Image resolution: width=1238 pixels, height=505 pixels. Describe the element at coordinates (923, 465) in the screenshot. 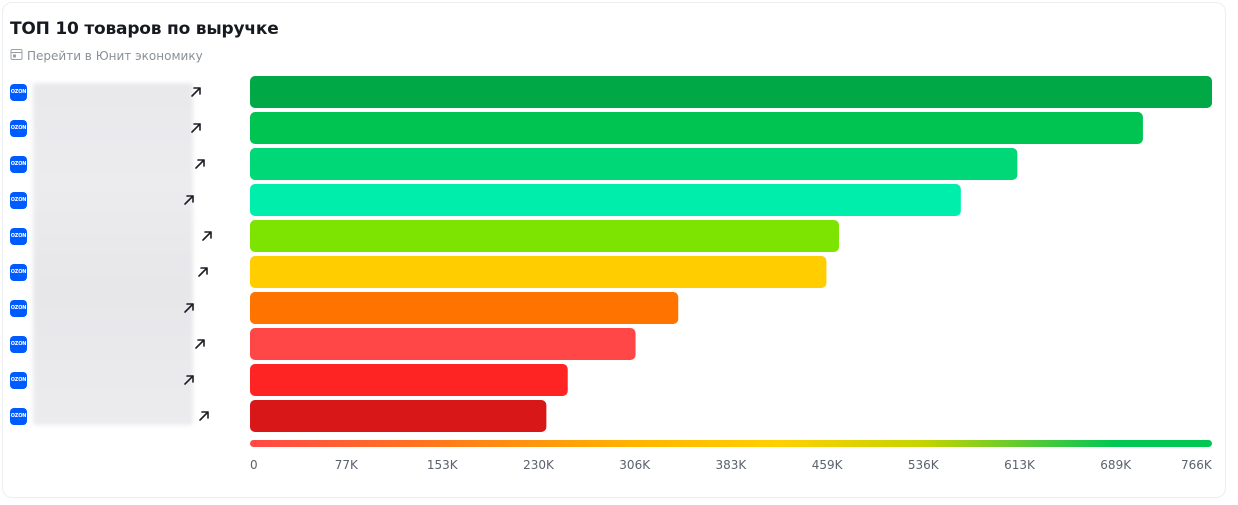

I see `x-tick-label: 536K` at that location.